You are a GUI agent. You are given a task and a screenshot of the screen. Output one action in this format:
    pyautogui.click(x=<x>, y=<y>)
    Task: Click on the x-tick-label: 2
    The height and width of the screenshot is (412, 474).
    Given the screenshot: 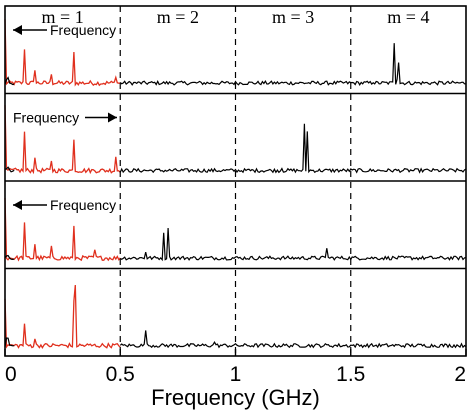 What is the action you would take?
    pyautogui.click(x=460, y=374)
    